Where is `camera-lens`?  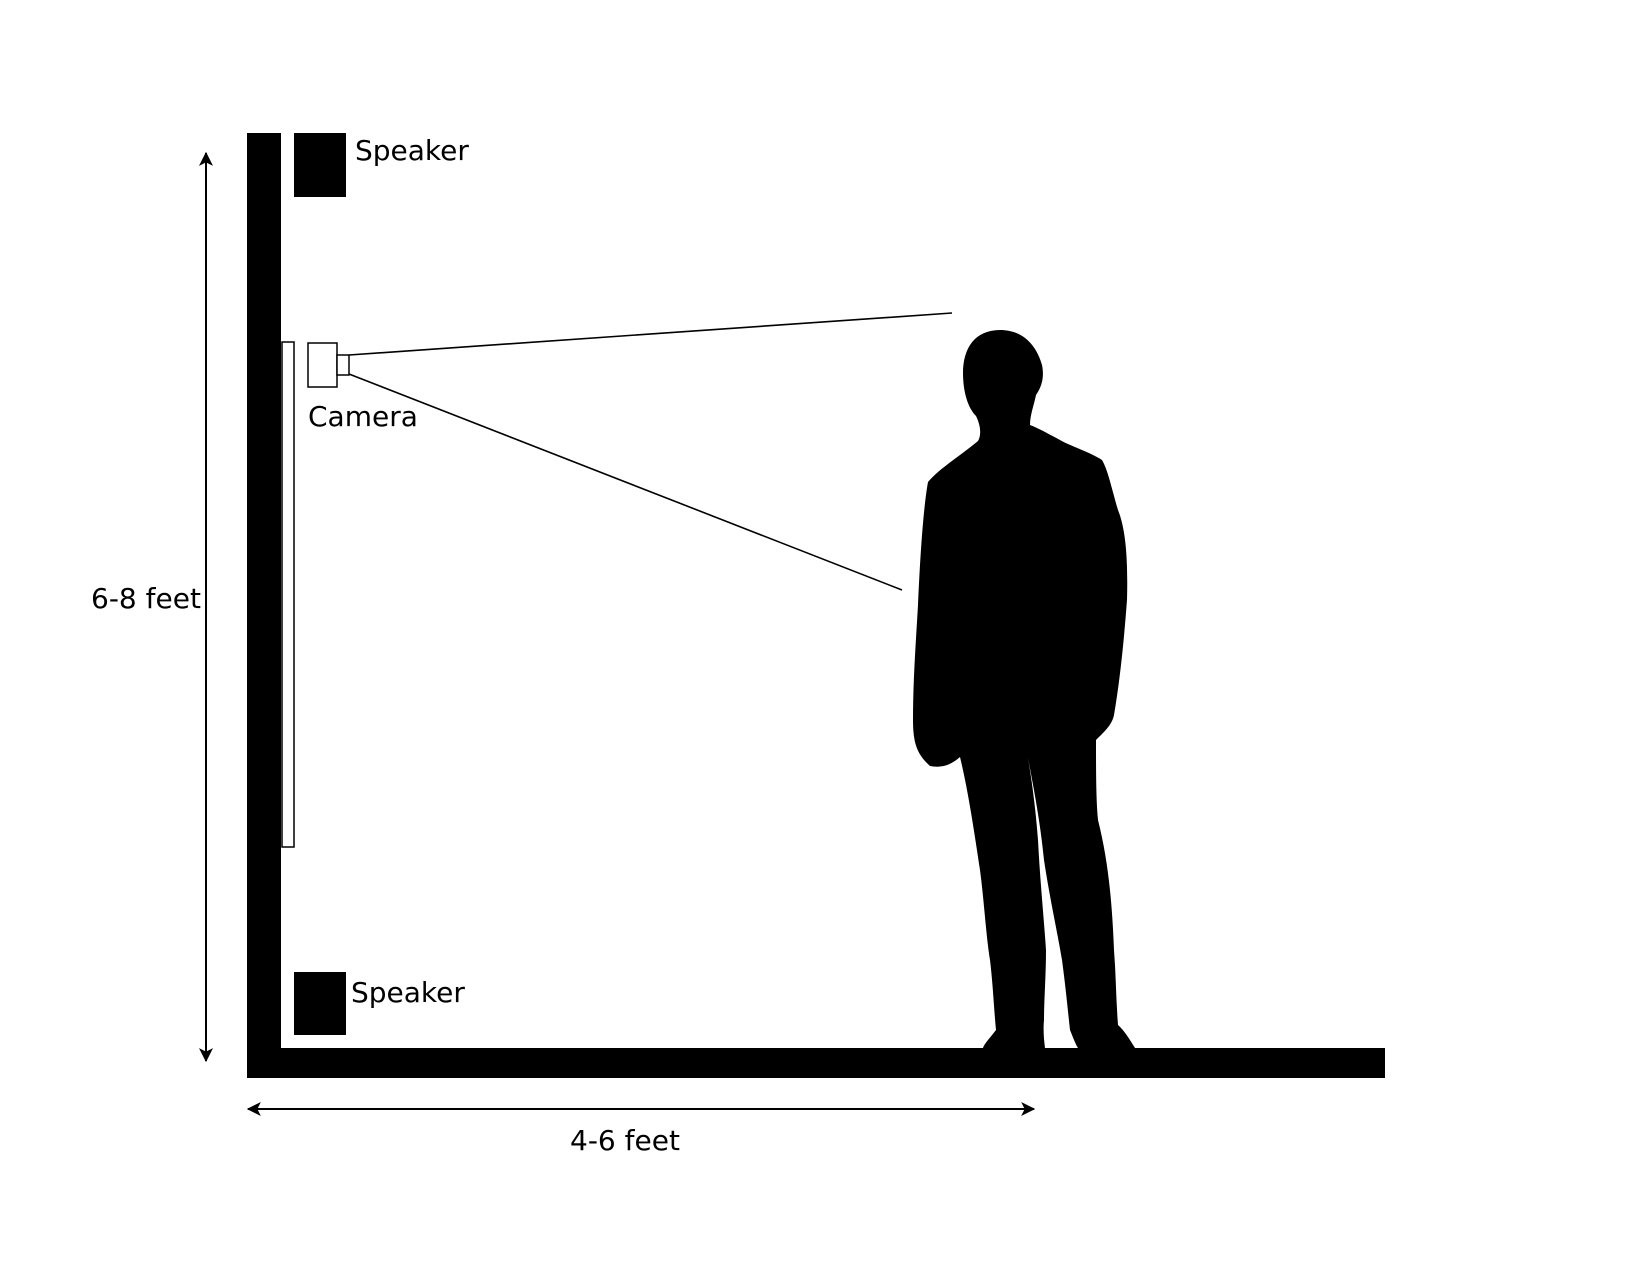
camera-lens is located at coordinates (343, 365).